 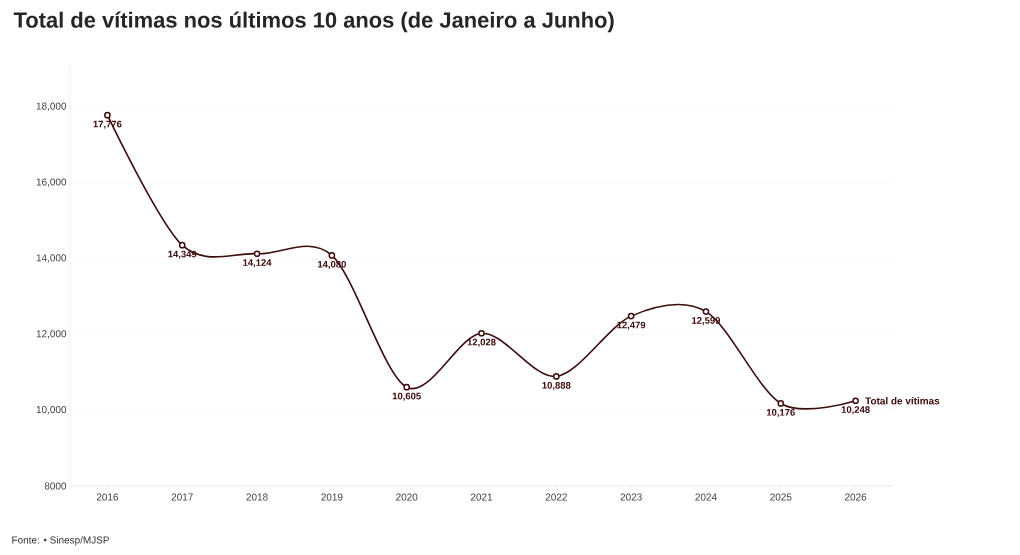 I want to click on x-tick-label: 2021, so click(x=481, y=497).